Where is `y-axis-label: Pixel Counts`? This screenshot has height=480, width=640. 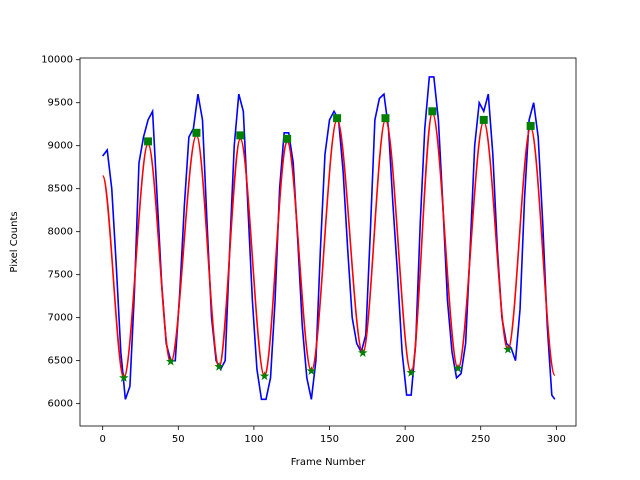
y-axis-label: Pixel Counts is located at coordinates (14, 241).